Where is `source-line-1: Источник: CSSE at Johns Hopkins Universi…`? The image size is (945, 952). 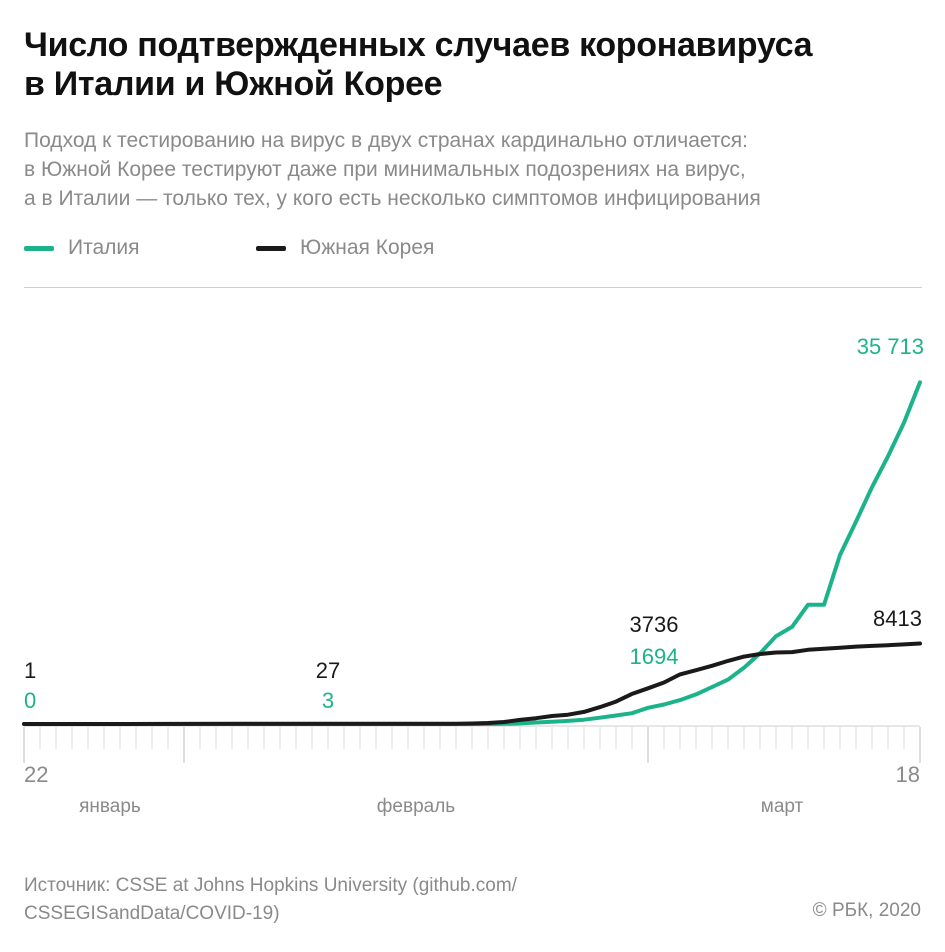 source-line-1: Источник: CSSE at Johns Hopkins Universi… is located at coordinates (270, 885).